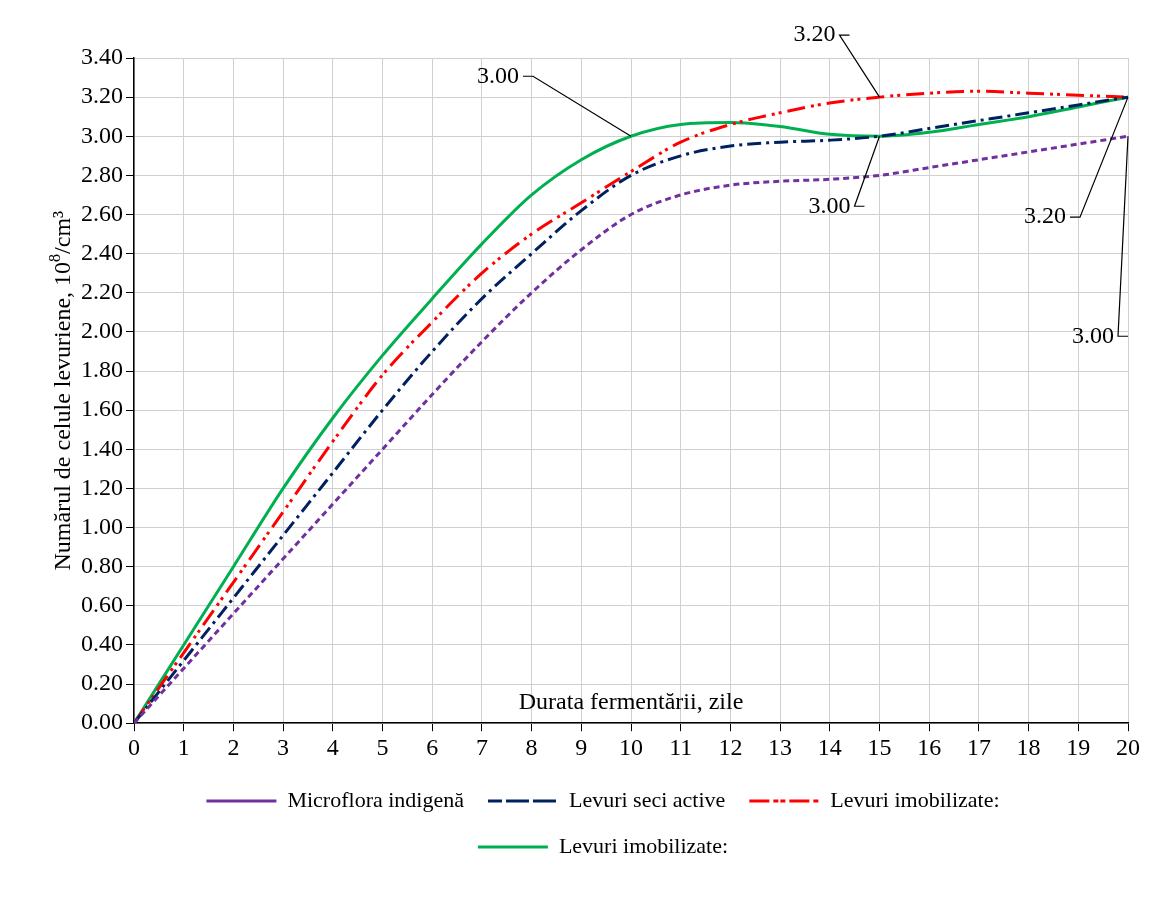 The height and width of the screenshot is (899, 1176). Describe the element at coordinates (102, 56) in the screenshot. I see `y-tick-label: 3.40` at that location.